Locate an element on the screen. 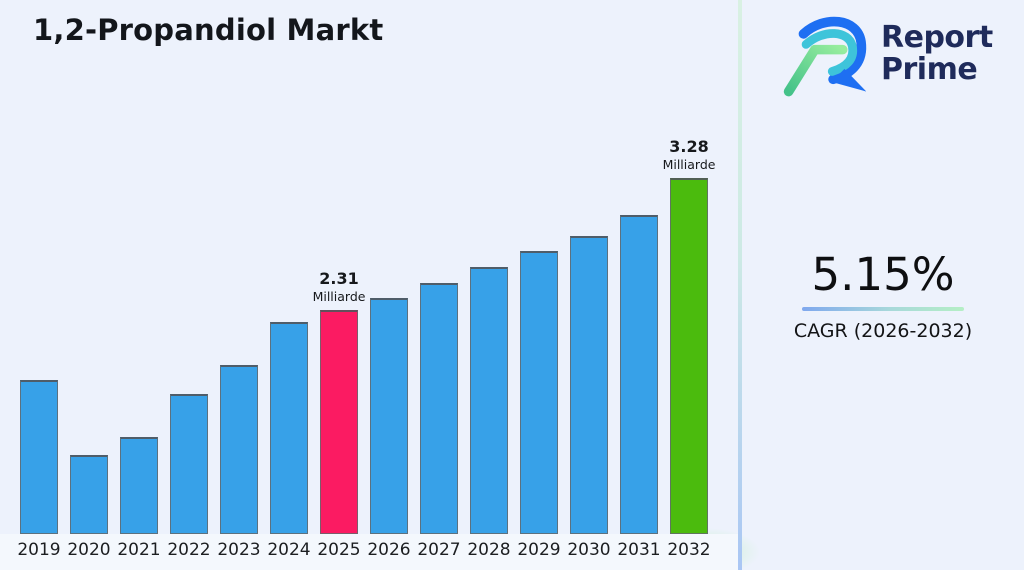 The image size is (1024, 576). x-tick-2030: 2030 is located at coordinates (589, 550).